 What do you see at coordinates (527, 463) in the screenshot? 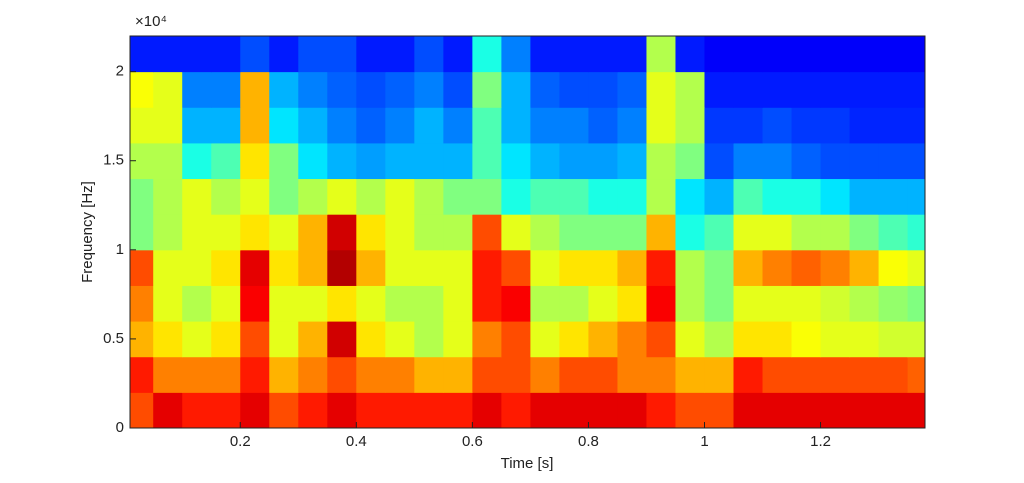
I see `x-axis-label: Time [s]` at bounding box center [527, 463].